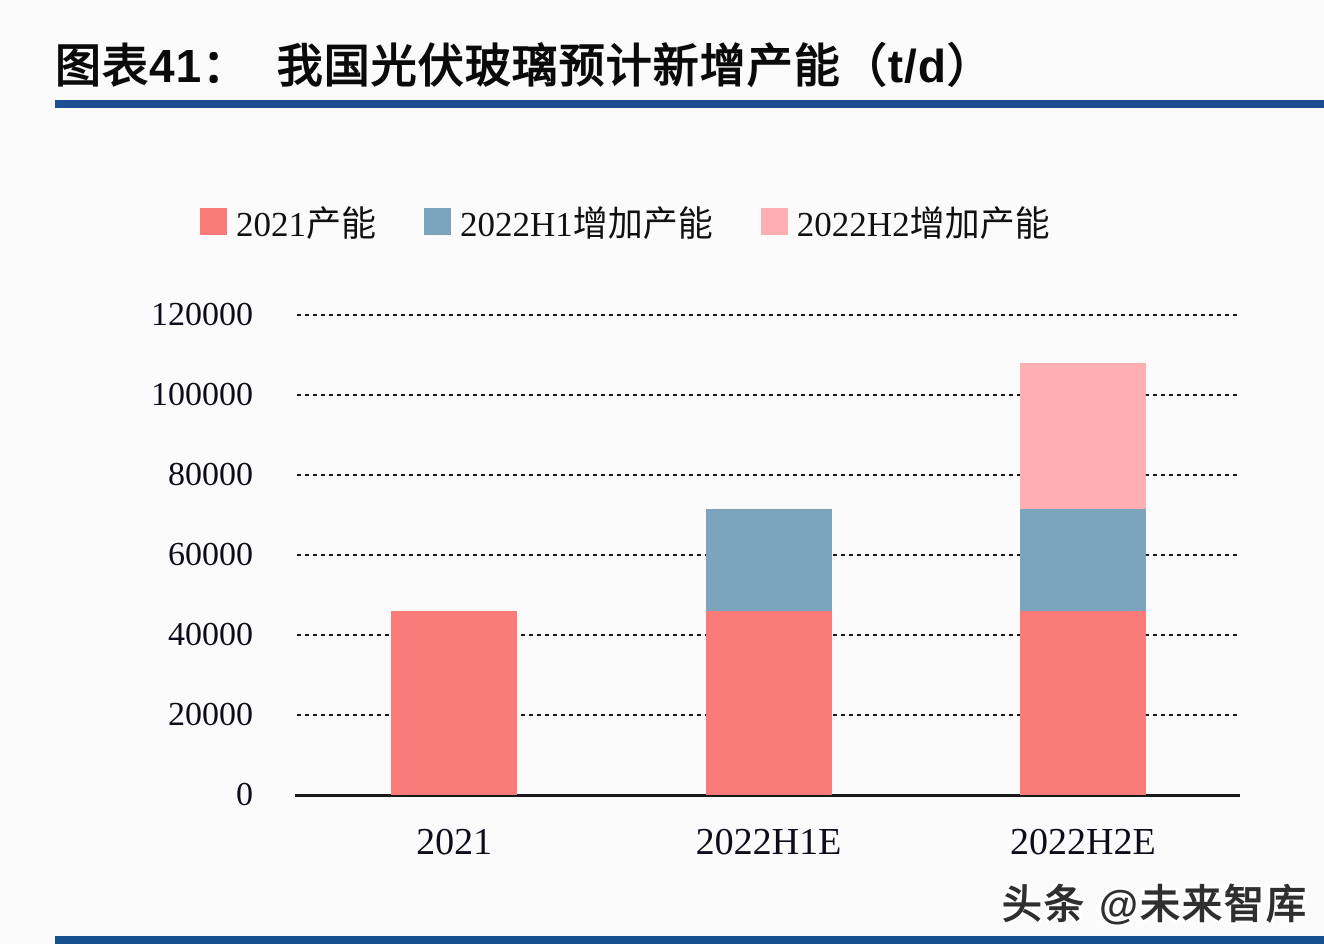  I want to click on legend-item-1: 2022H1增加产能, so click(568, 221).